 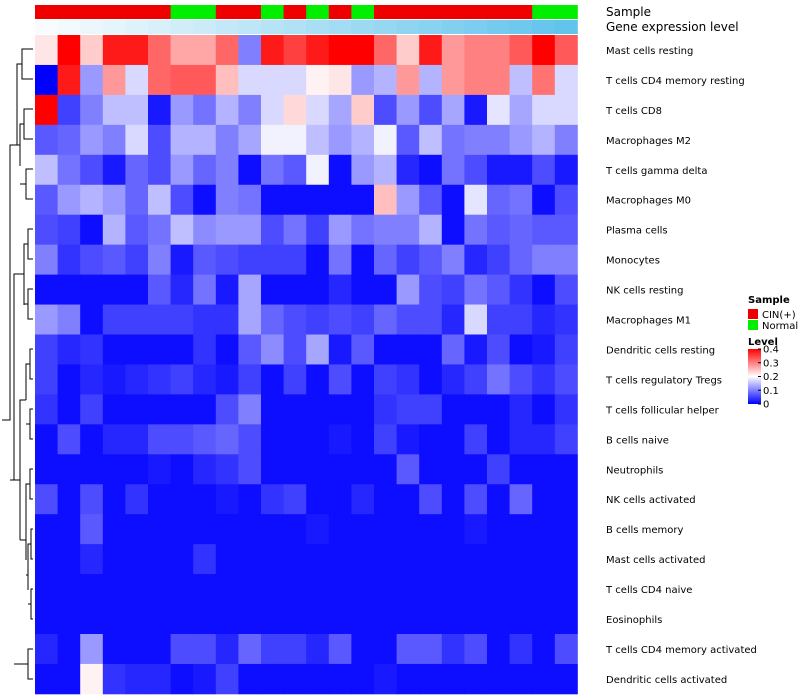 I want to click on row-label: Neutrophils, so click(x=634, y=470).